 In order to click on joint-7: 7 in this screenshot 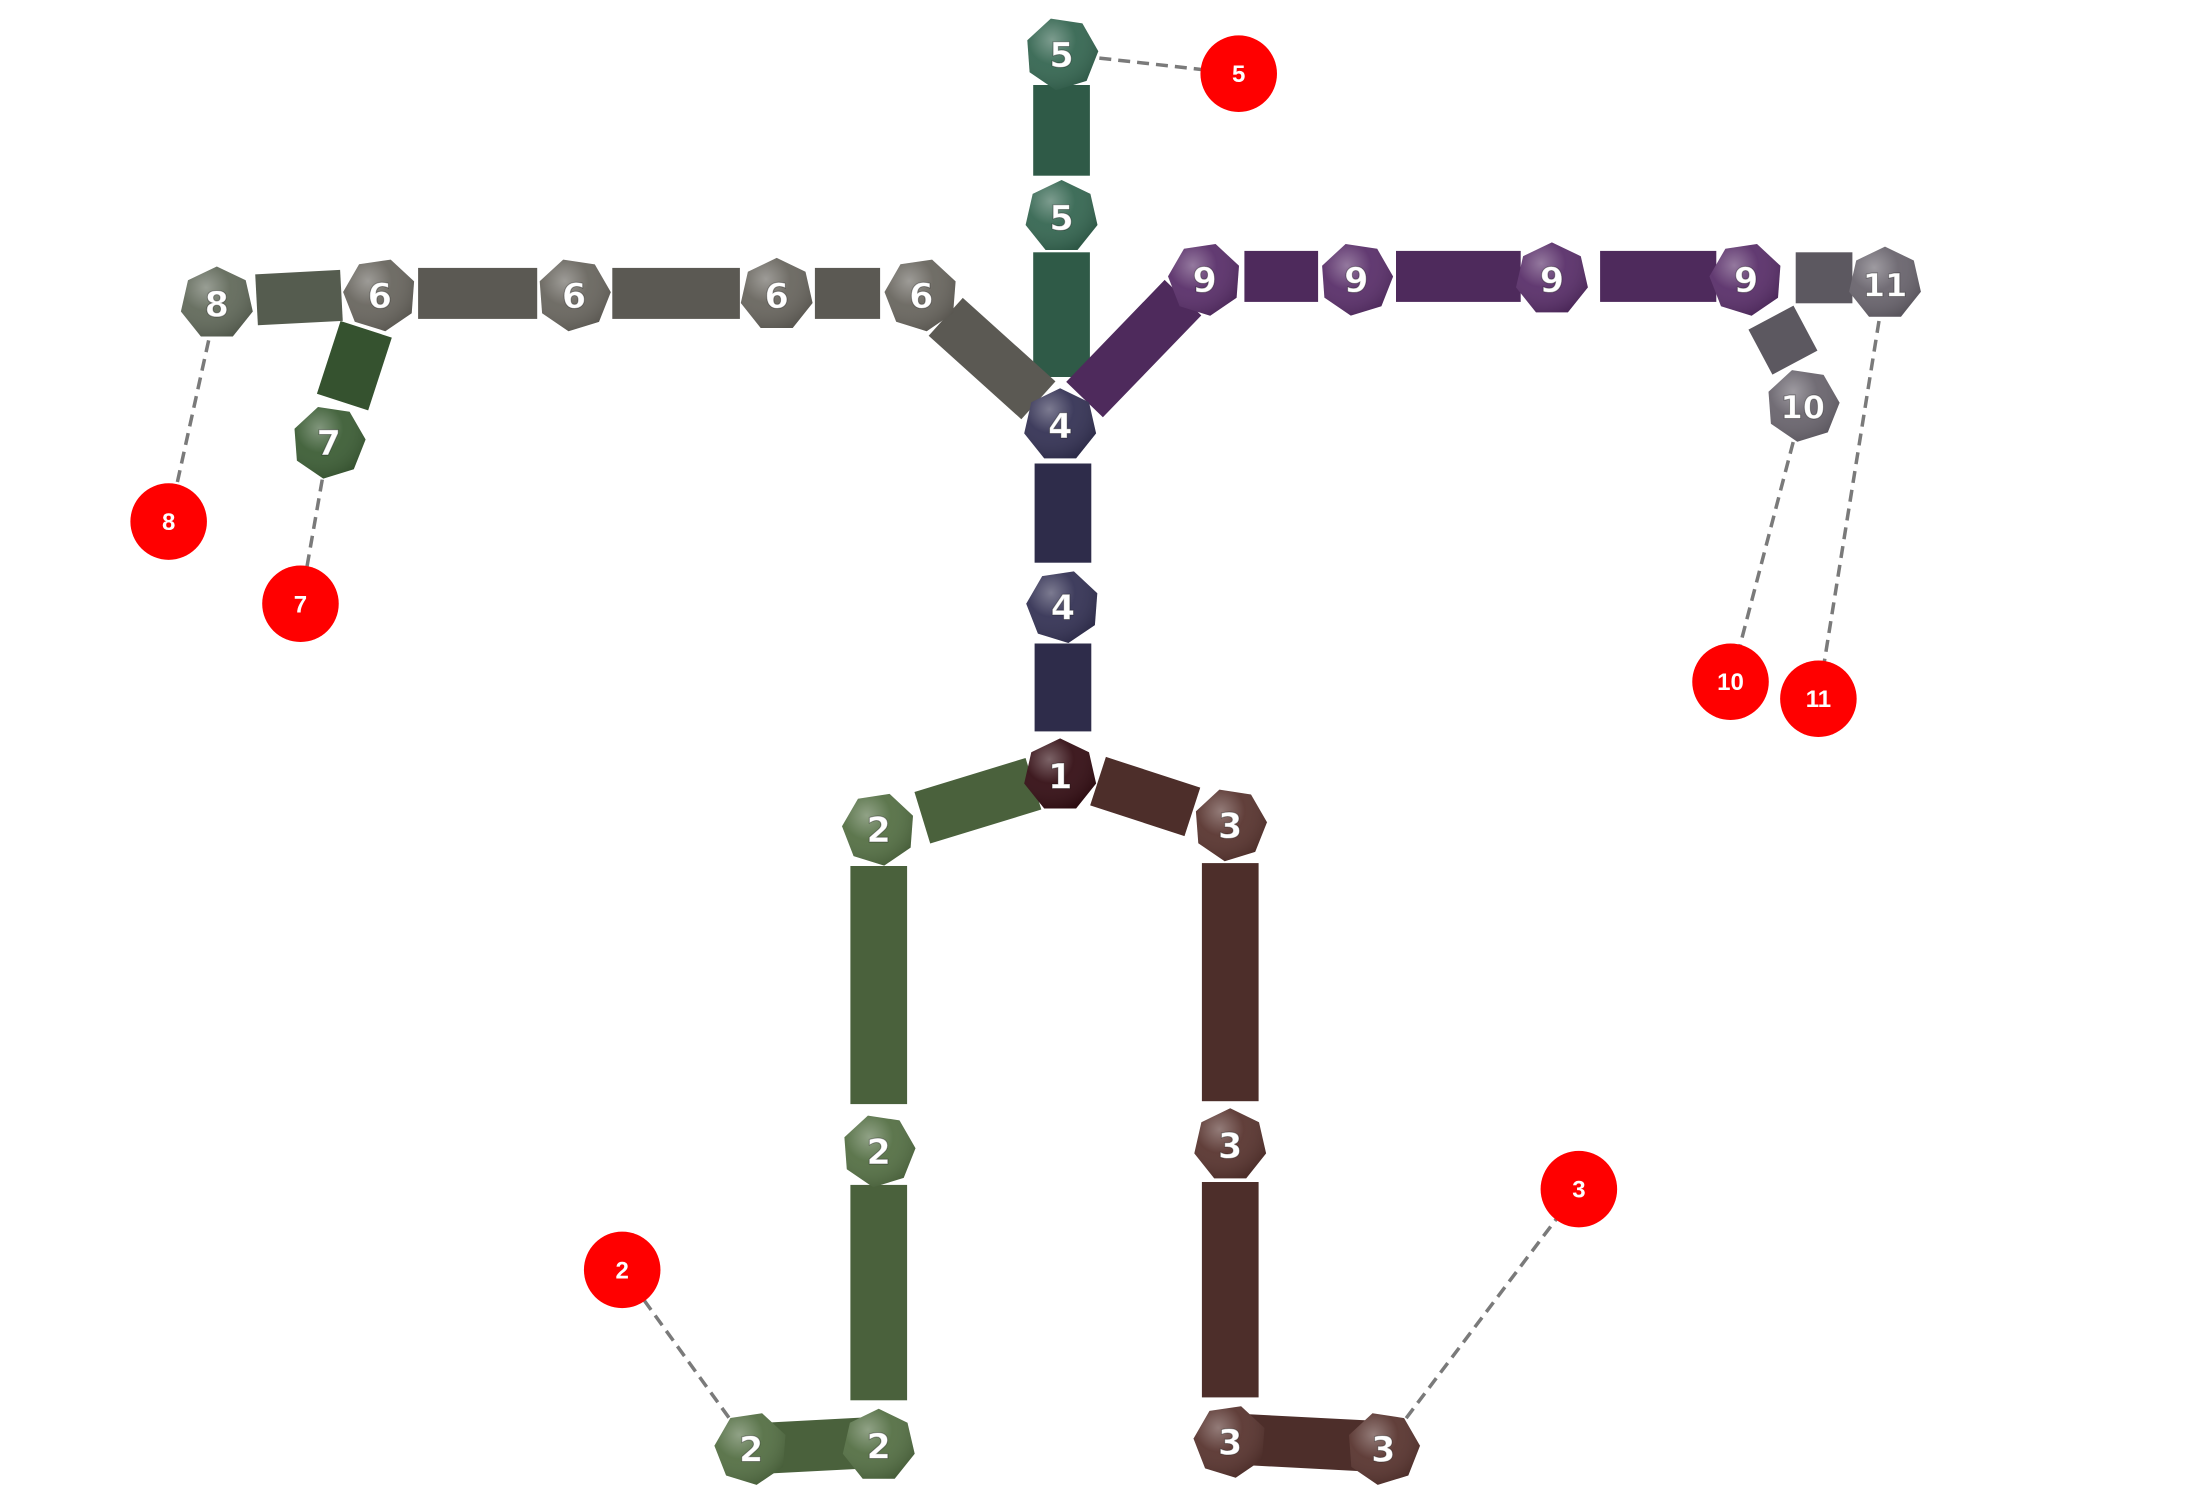, I will do `click(330, 443)`.